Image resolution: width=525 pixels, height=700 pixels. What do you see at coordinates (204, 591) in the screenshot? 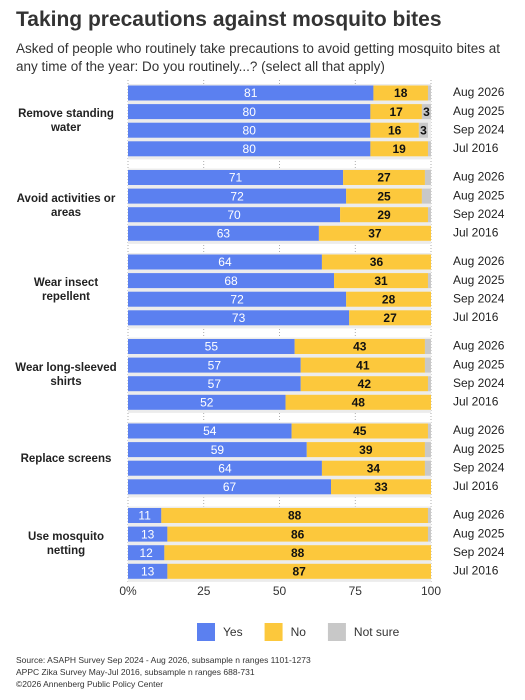
I see `x-tick-label: 25` at bounding box center [204, 591].